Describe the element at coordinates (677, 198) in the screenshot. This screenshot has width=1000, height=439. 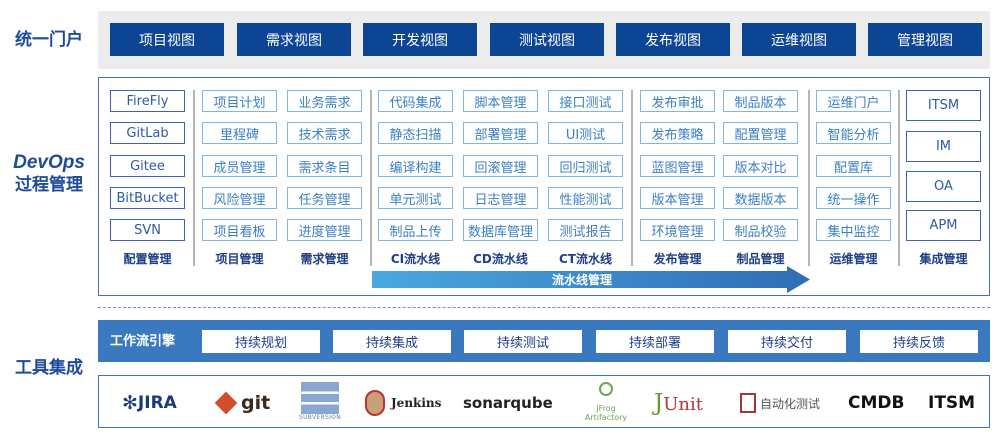
I see `module-item: 版本管理` at that location.